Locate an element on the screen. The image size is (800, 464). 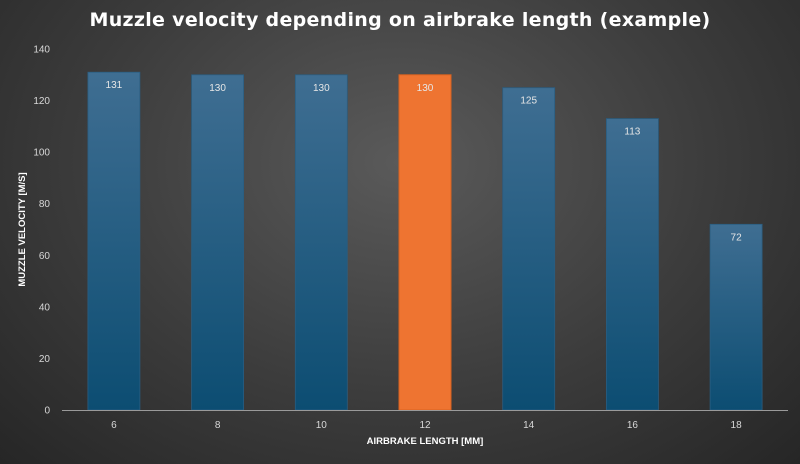
x-tick-label: 14 is located at coordinates (529, 425).